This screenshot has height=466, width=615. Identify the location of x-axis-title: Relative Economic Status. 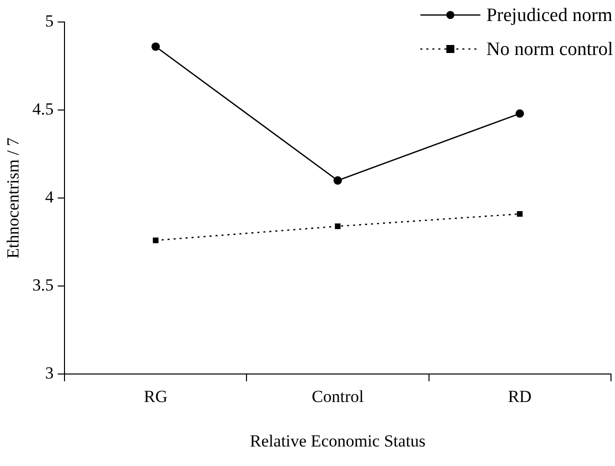
(338, 440).